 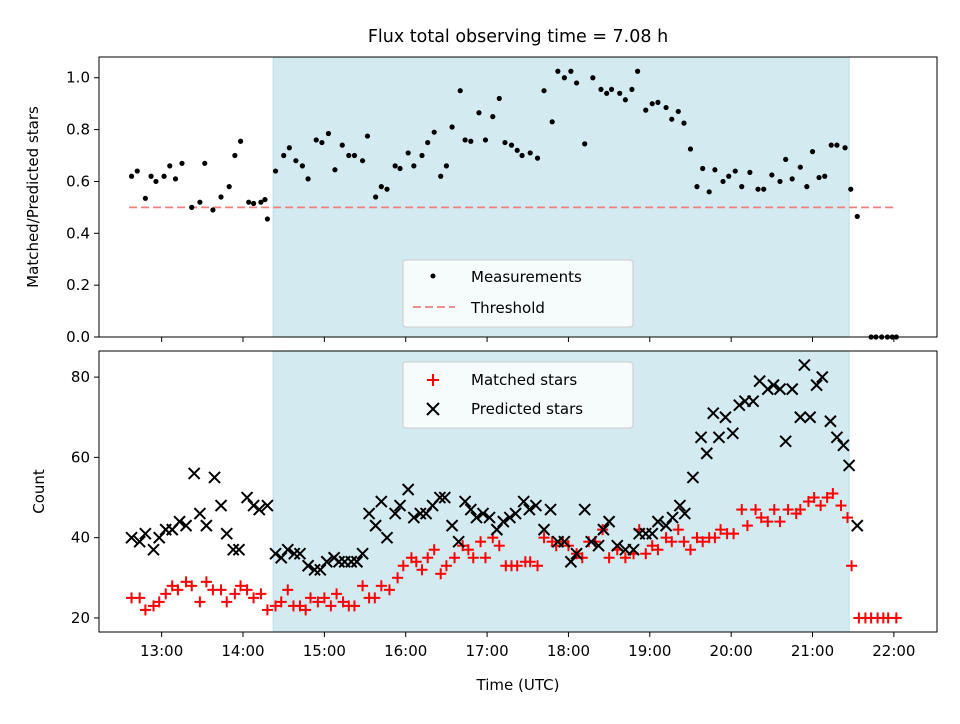 What do you see at coordinates (518, 395) in the screenshot?
I see `count-legend-box` at bounding box center [518, 395].